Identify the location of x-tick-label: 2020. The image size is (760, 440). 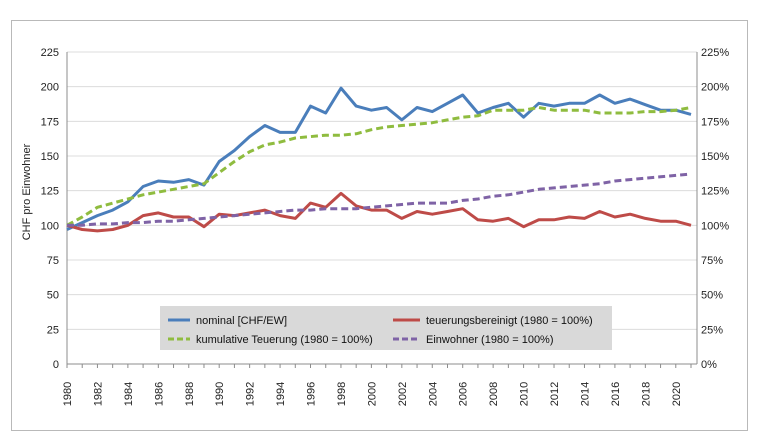
(677, 394).